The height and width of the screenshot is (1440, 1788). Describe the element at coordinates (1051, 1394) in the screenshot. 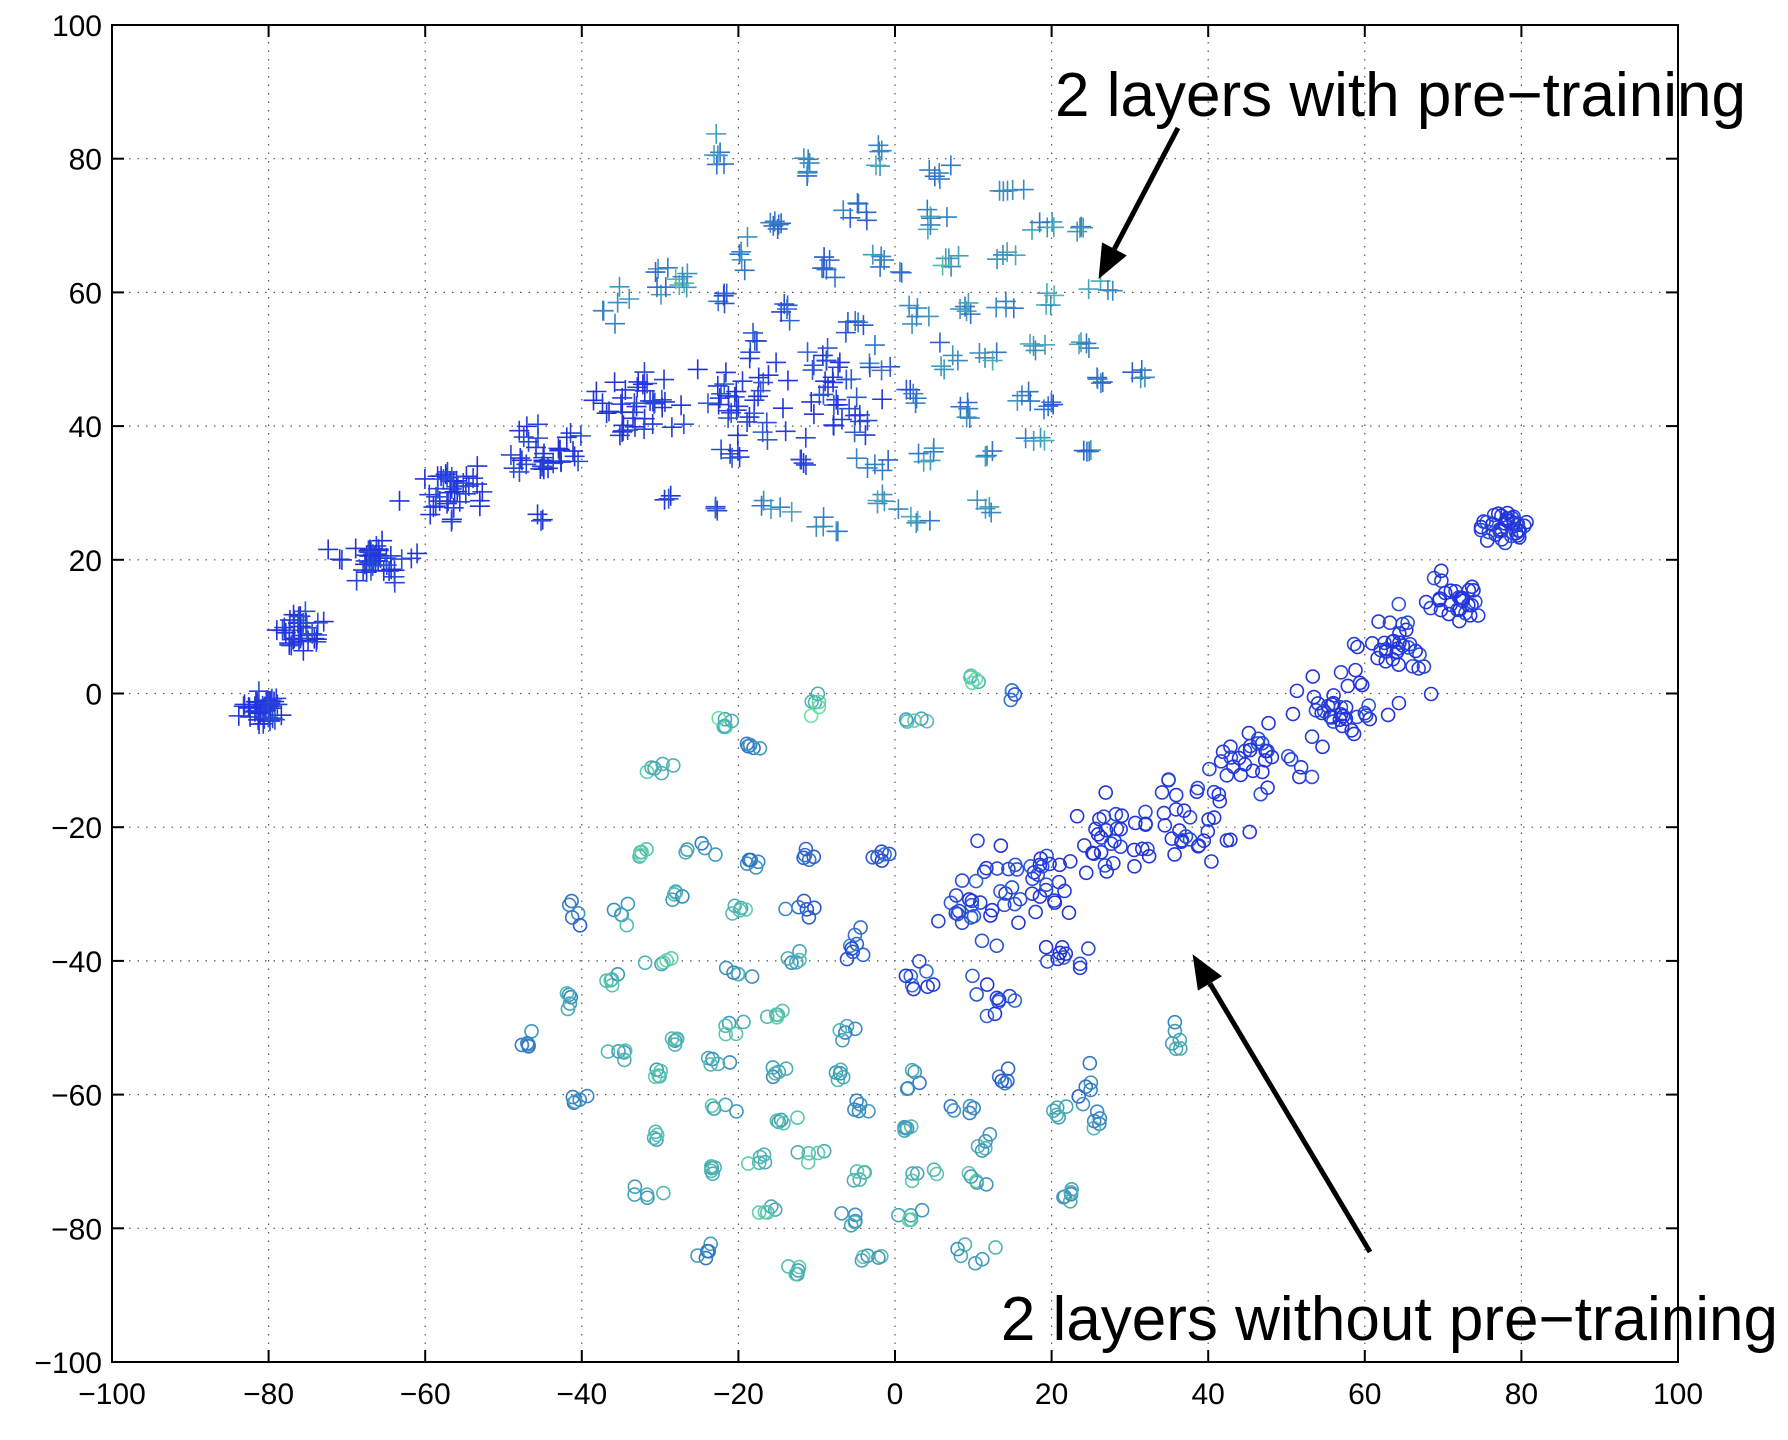

I see `x-tick-label: 20` at that location.